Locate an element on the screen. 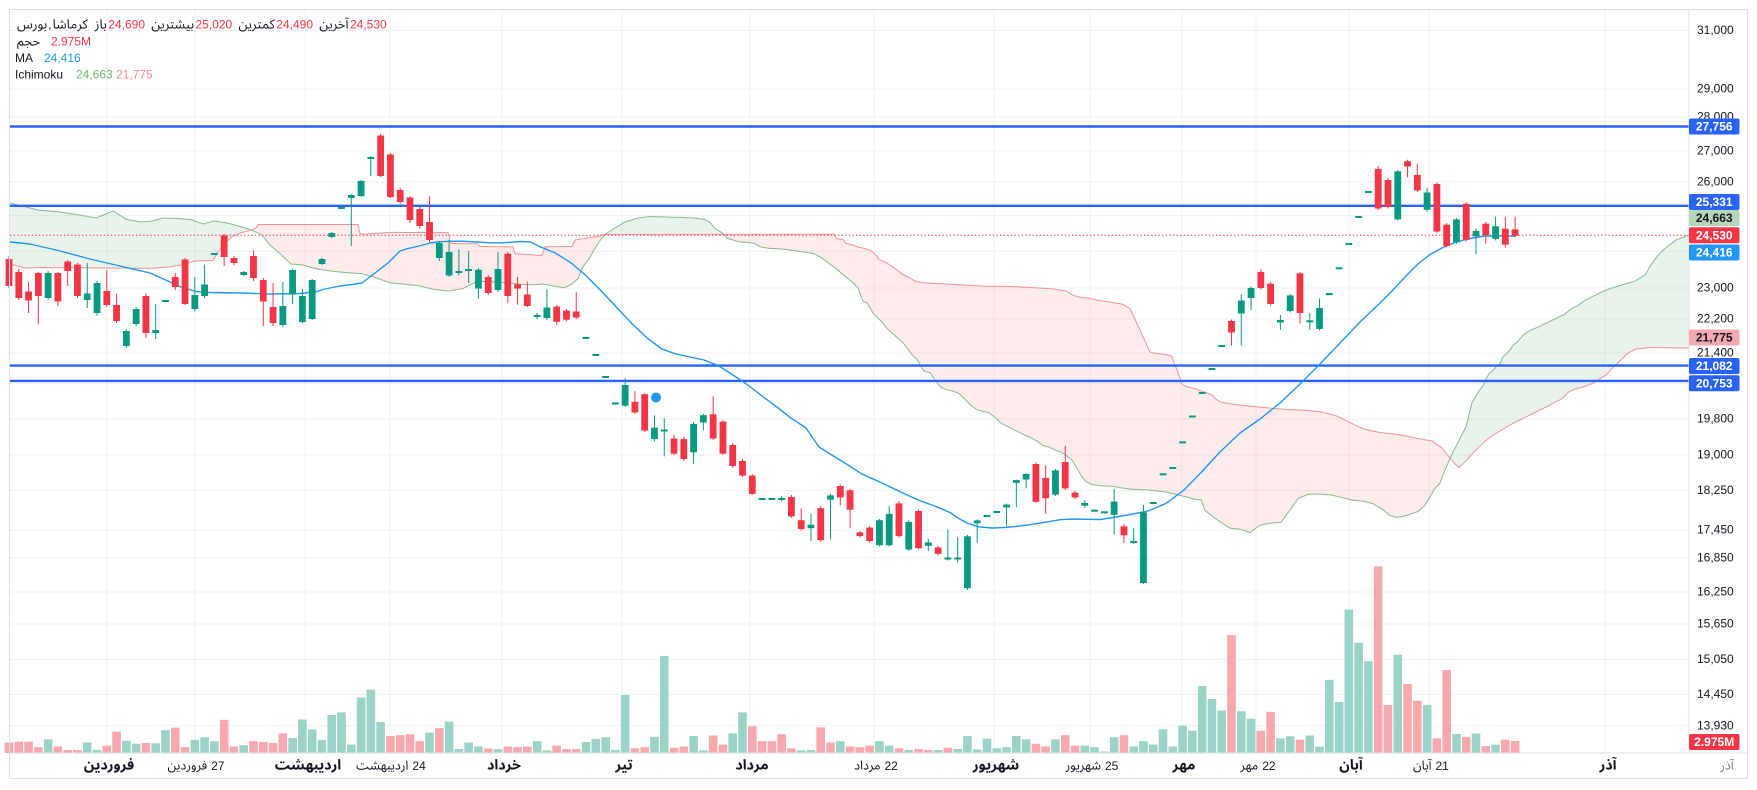 Image resolution: width=1757 pixels, height=790 pixels. svg-text: 23,000 is located at coordinates (1715, 288).